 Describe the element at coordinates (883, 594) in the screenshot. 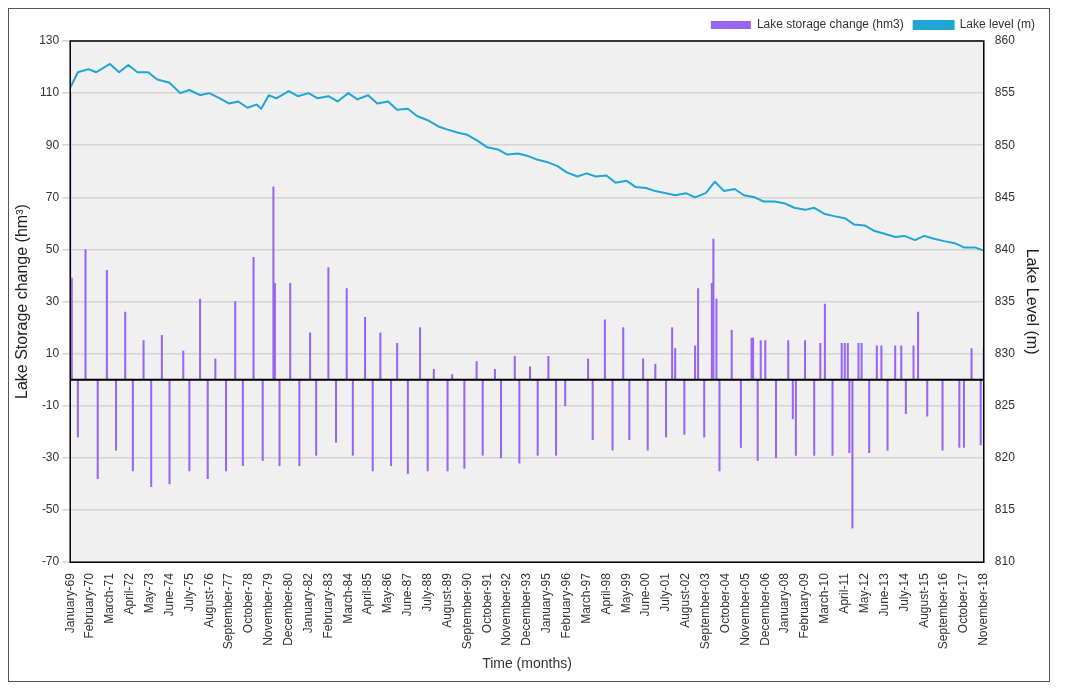

I see `x-tick-label: June-13` at that location.